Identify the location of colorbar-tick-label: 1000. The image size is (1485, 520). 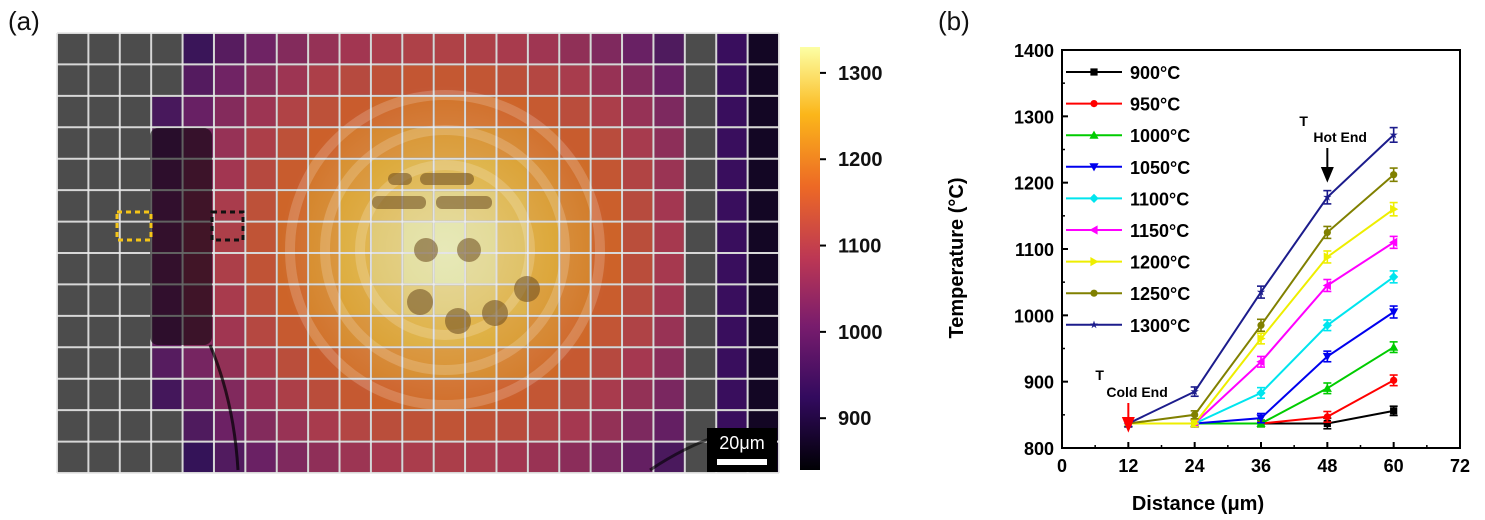
(860, 333).